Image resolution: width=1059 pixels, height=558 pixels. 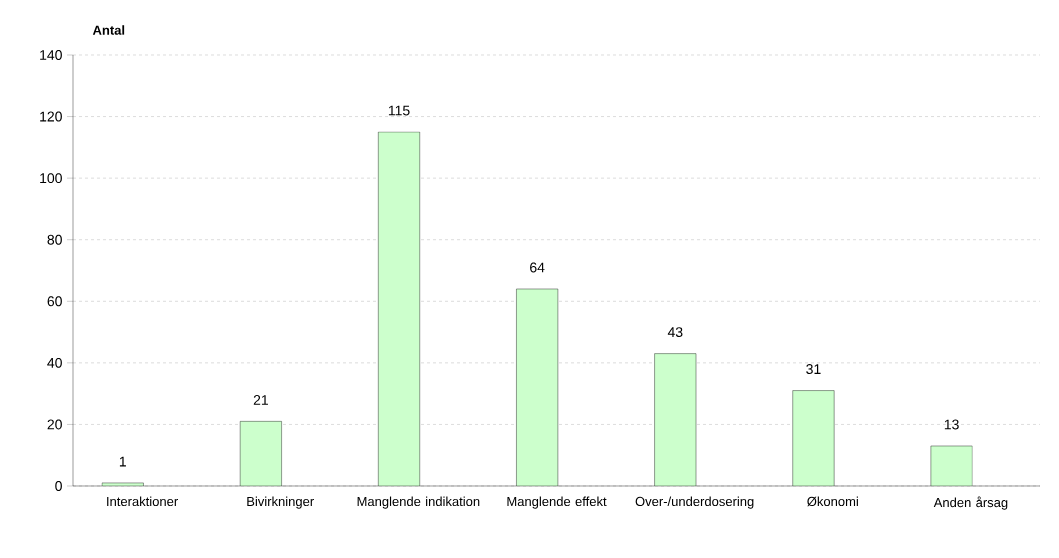 What do you see at coordinates (951, 424) in the screenshot?
I see `data-label: 13` at bounding box center [951, 424].